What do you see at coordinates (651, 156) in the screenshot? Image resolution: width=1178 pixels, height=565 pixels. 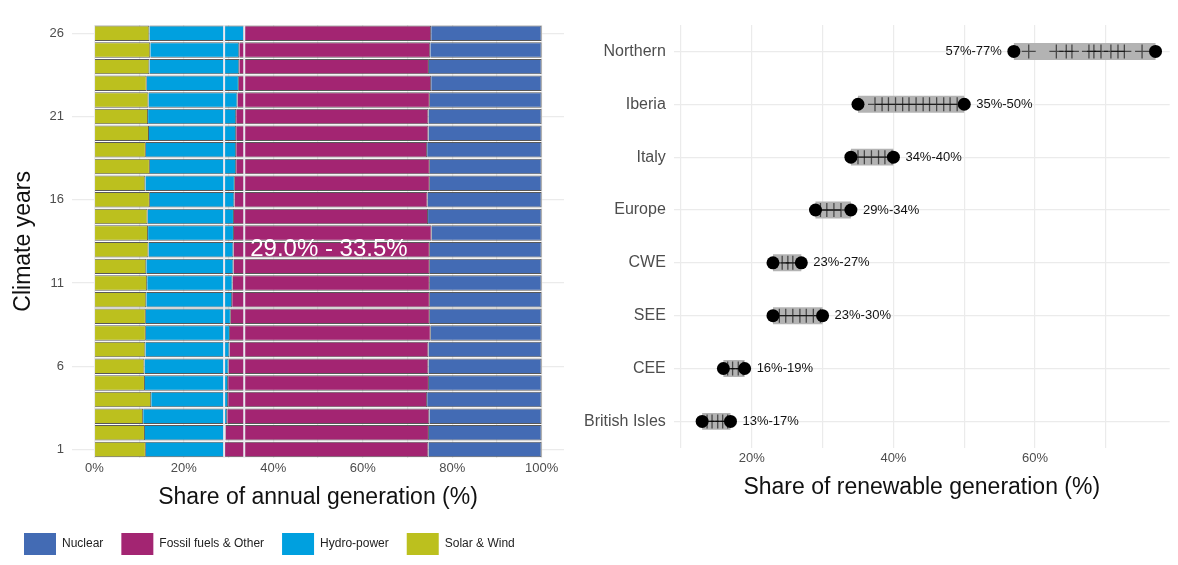 I see `y-tick-label: Italy` at bounding box center [651, 156].